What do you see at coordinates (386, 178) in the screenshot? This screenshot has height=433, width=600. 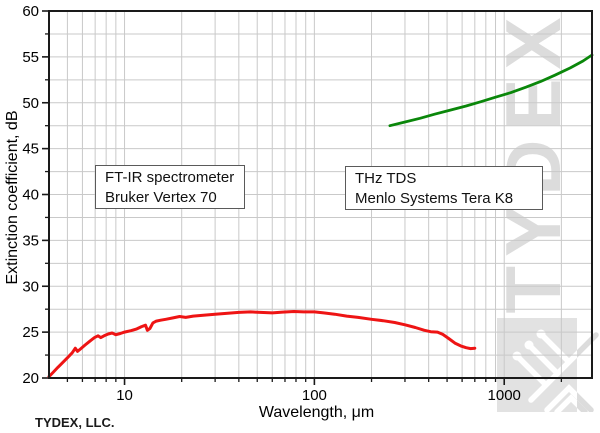 I see `thz-line1: THz TDS` at bounding box center [386, 178].